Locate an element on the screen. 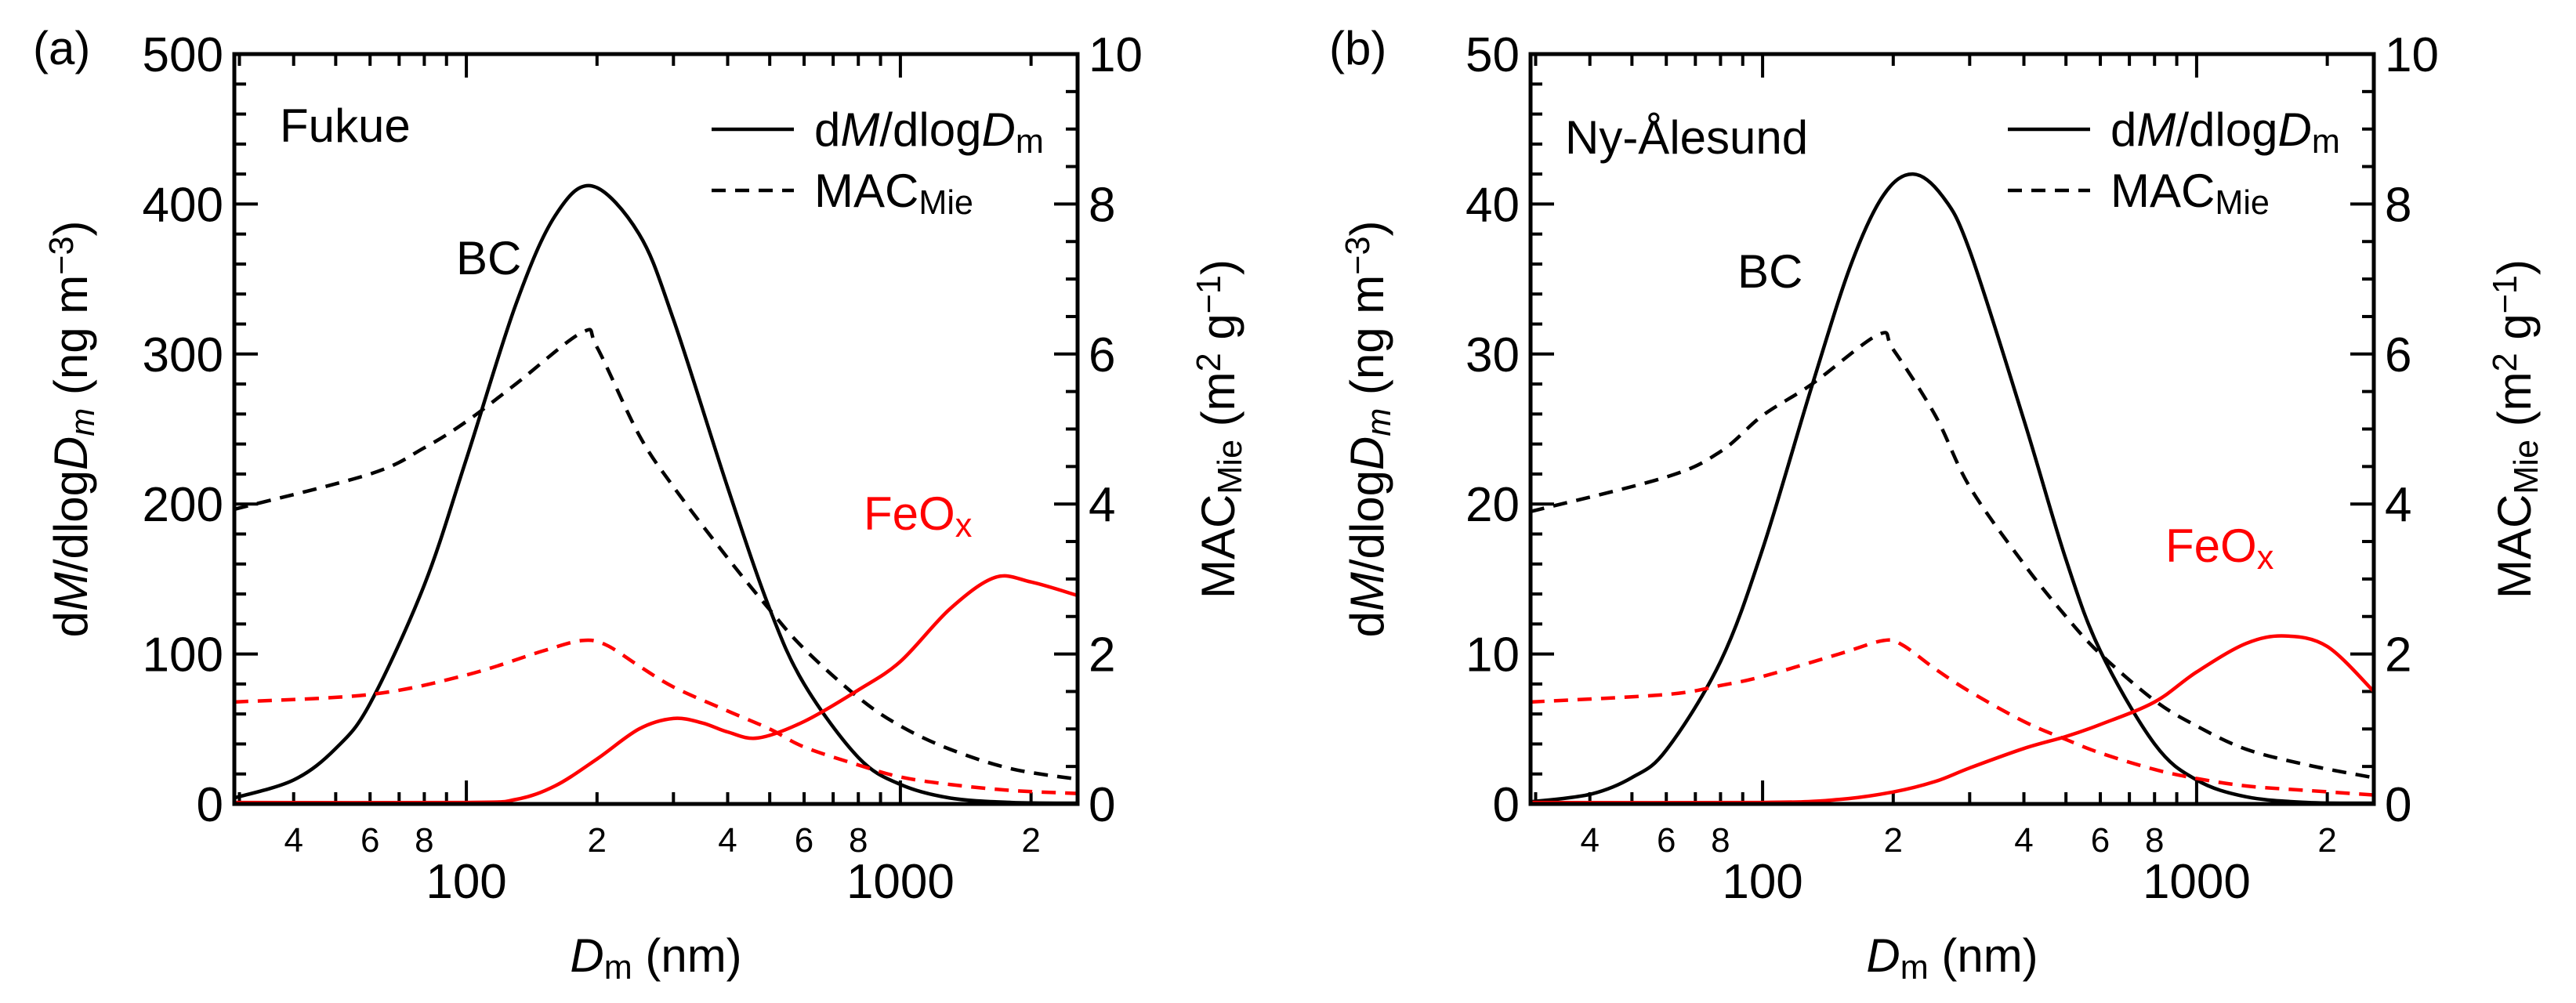  y-right-axis-title-part: Mie is located at coordinates (1230, 467).